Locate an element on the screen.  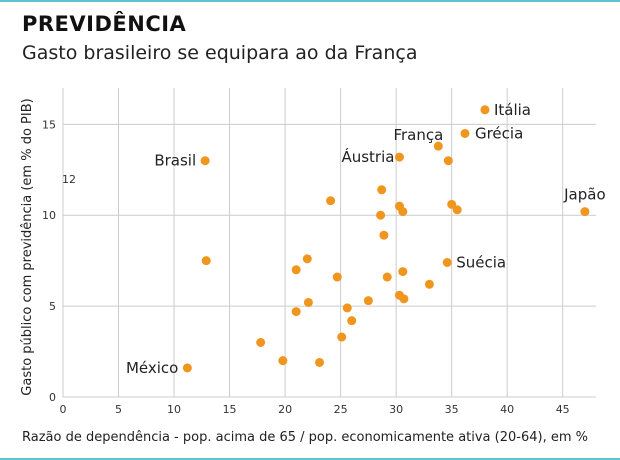
y-tick-labels: 0 5 10 15 is located at coordinates (49, 261).